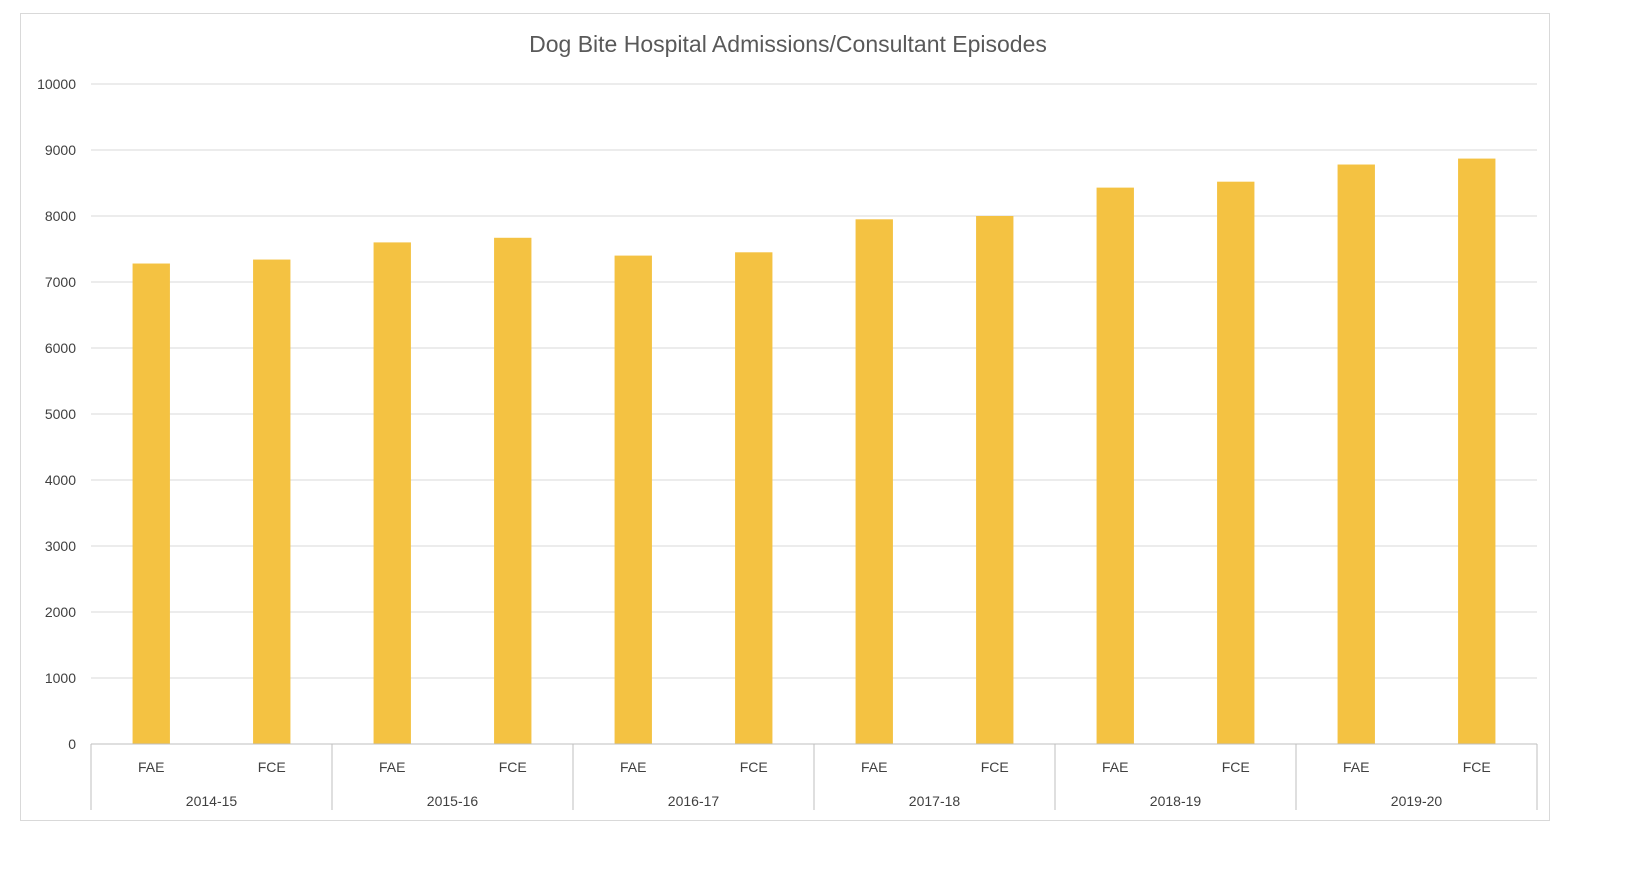  Describe the element at coordinates (453, 801) in the screenshot. I see `x-group-label: 2015-16` at that location.